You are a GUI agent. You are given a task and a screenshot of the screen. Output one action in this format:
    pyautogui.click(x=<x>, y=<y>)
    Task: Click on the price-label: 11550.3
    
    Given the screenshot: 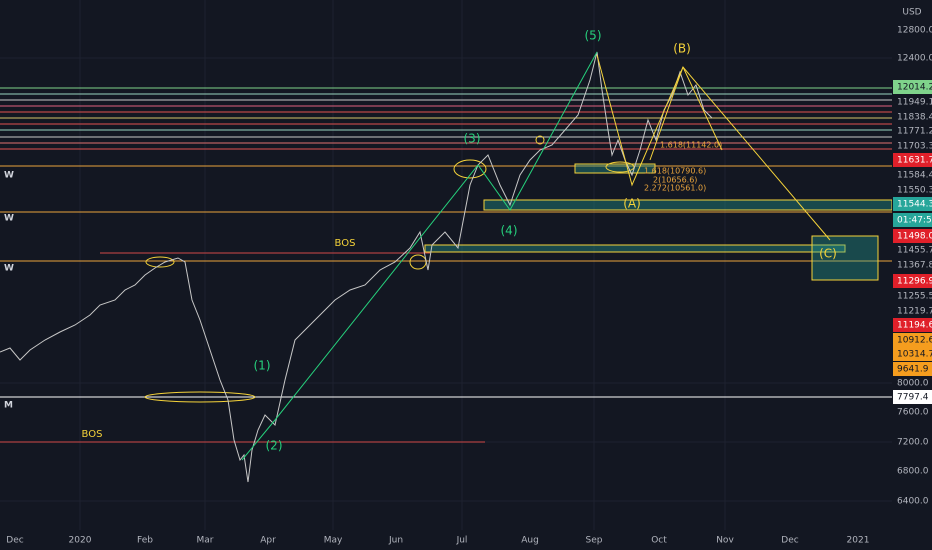 What is the action you would take?
    pyautogui.click(x=914, y=191)
    